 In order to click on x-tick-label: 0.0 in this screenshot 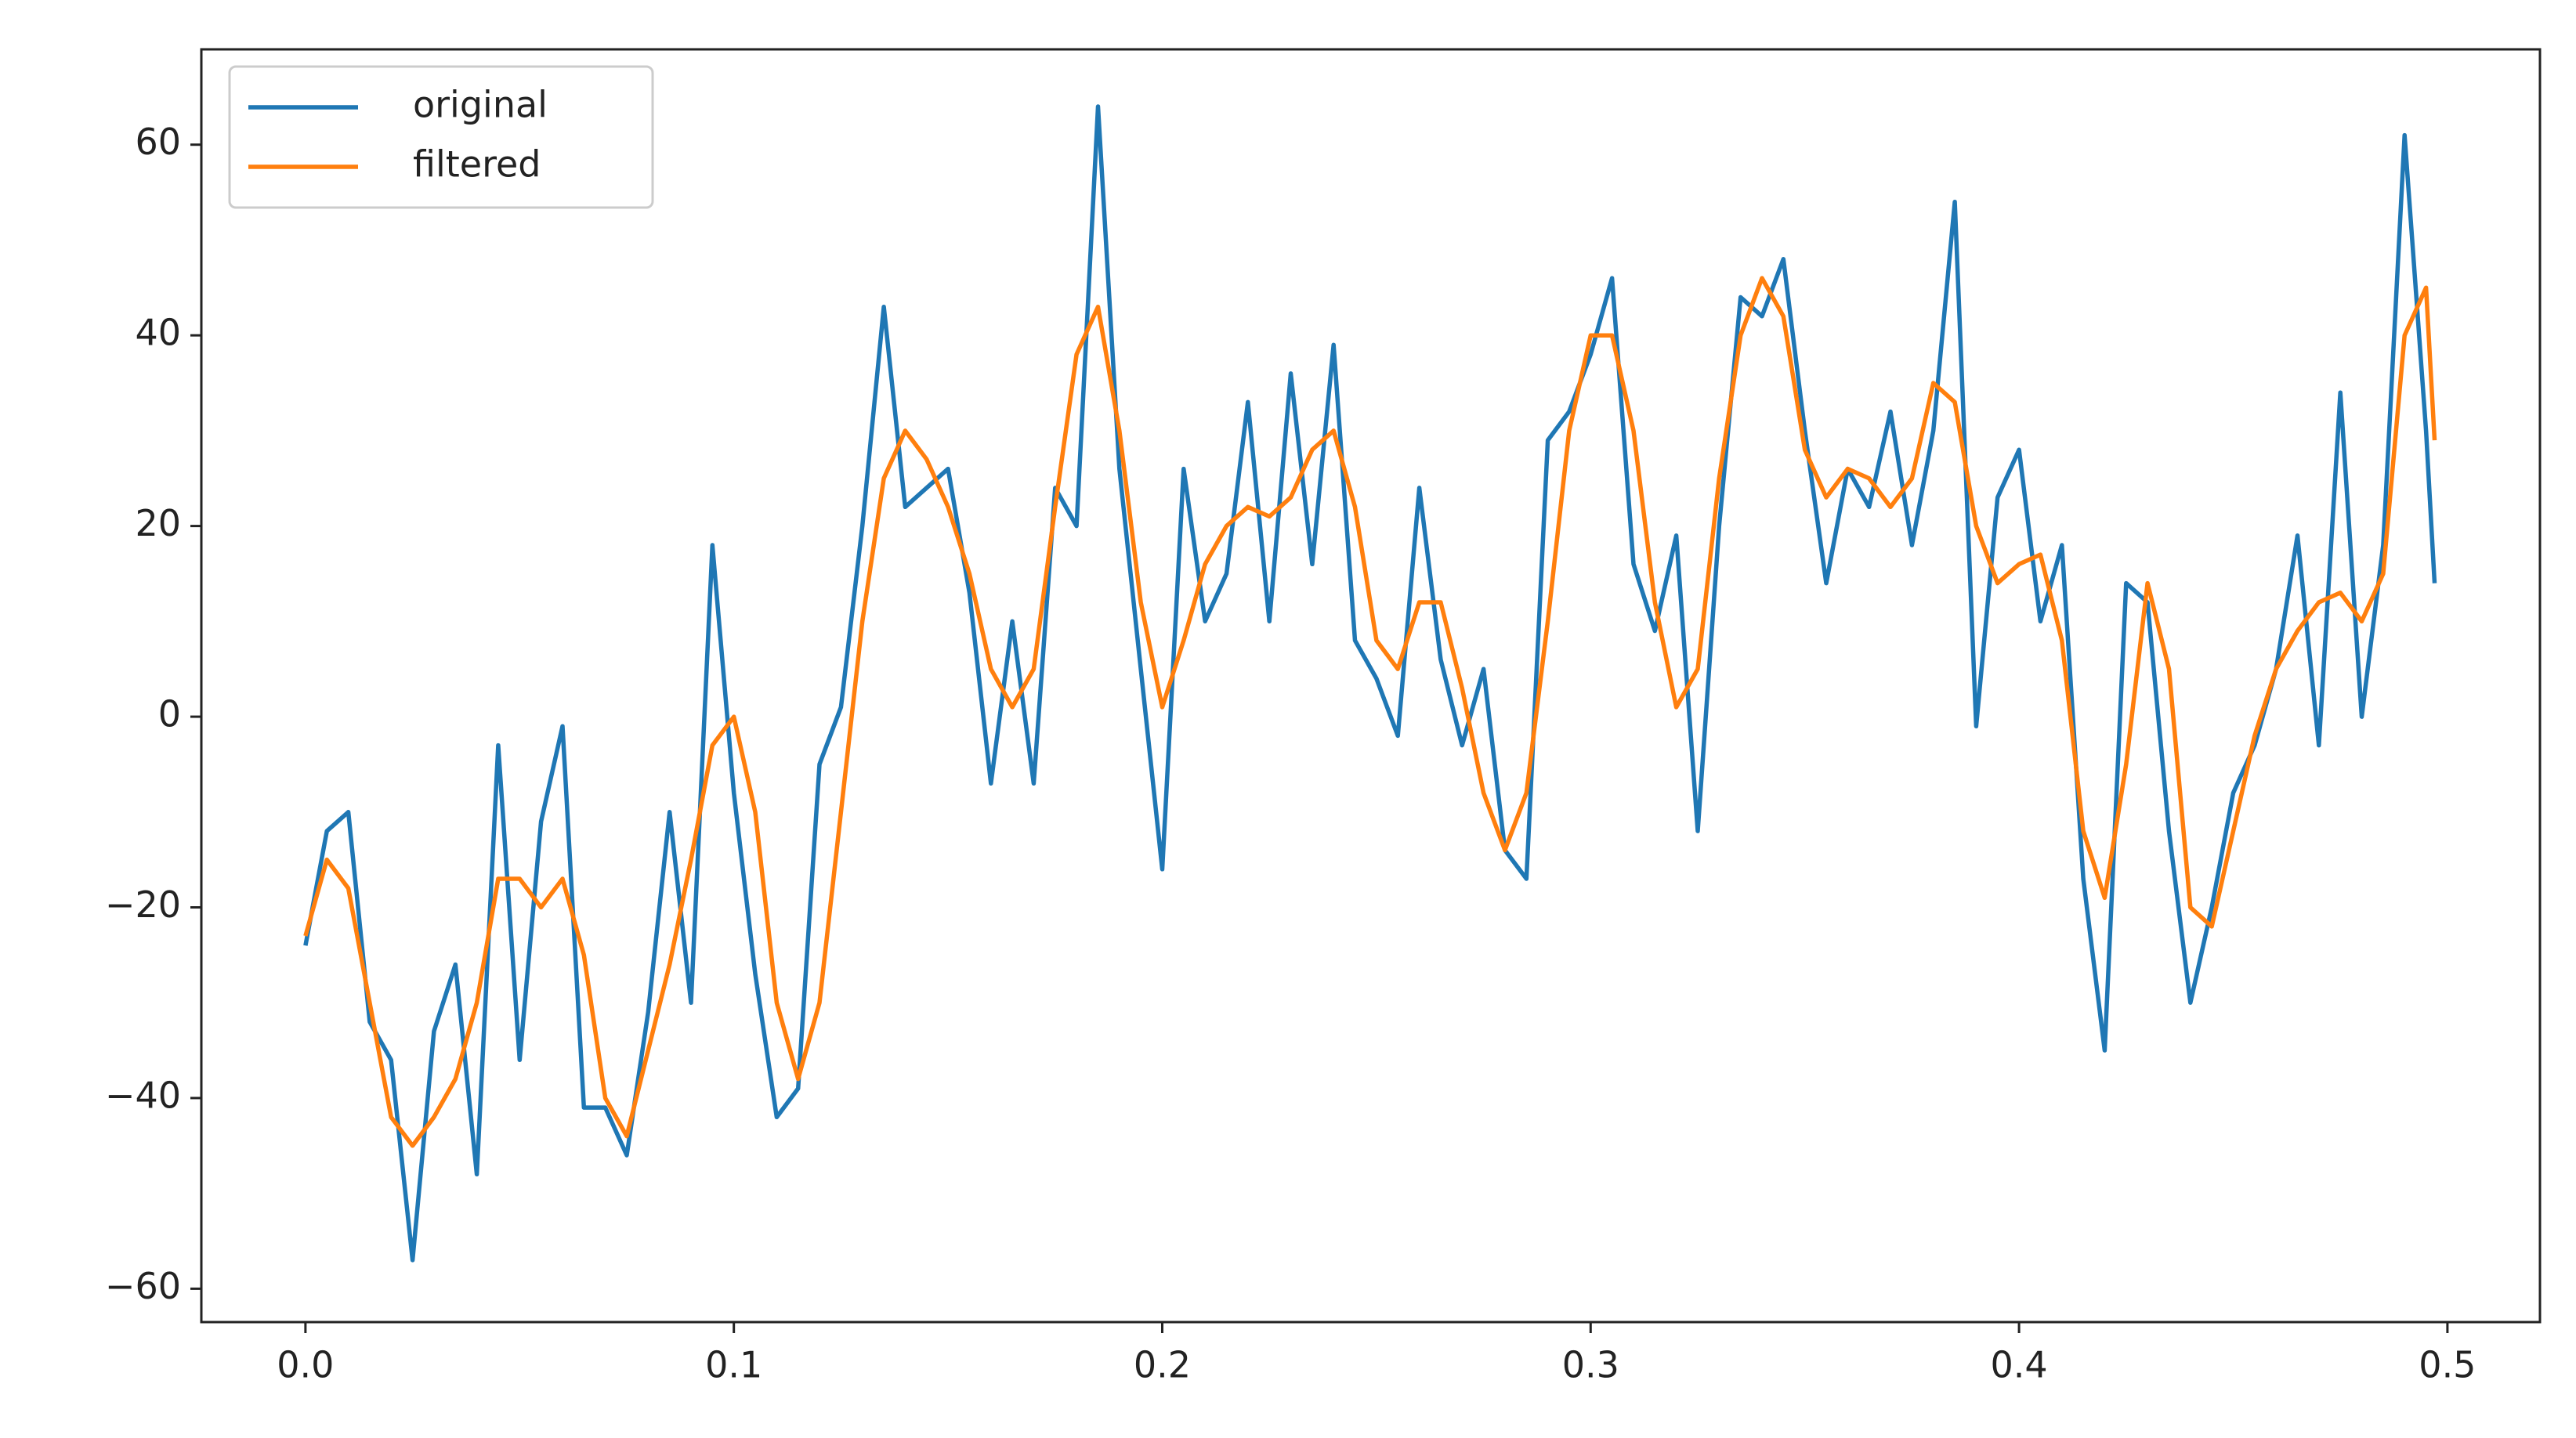, I will do `click(305, 1365)`.